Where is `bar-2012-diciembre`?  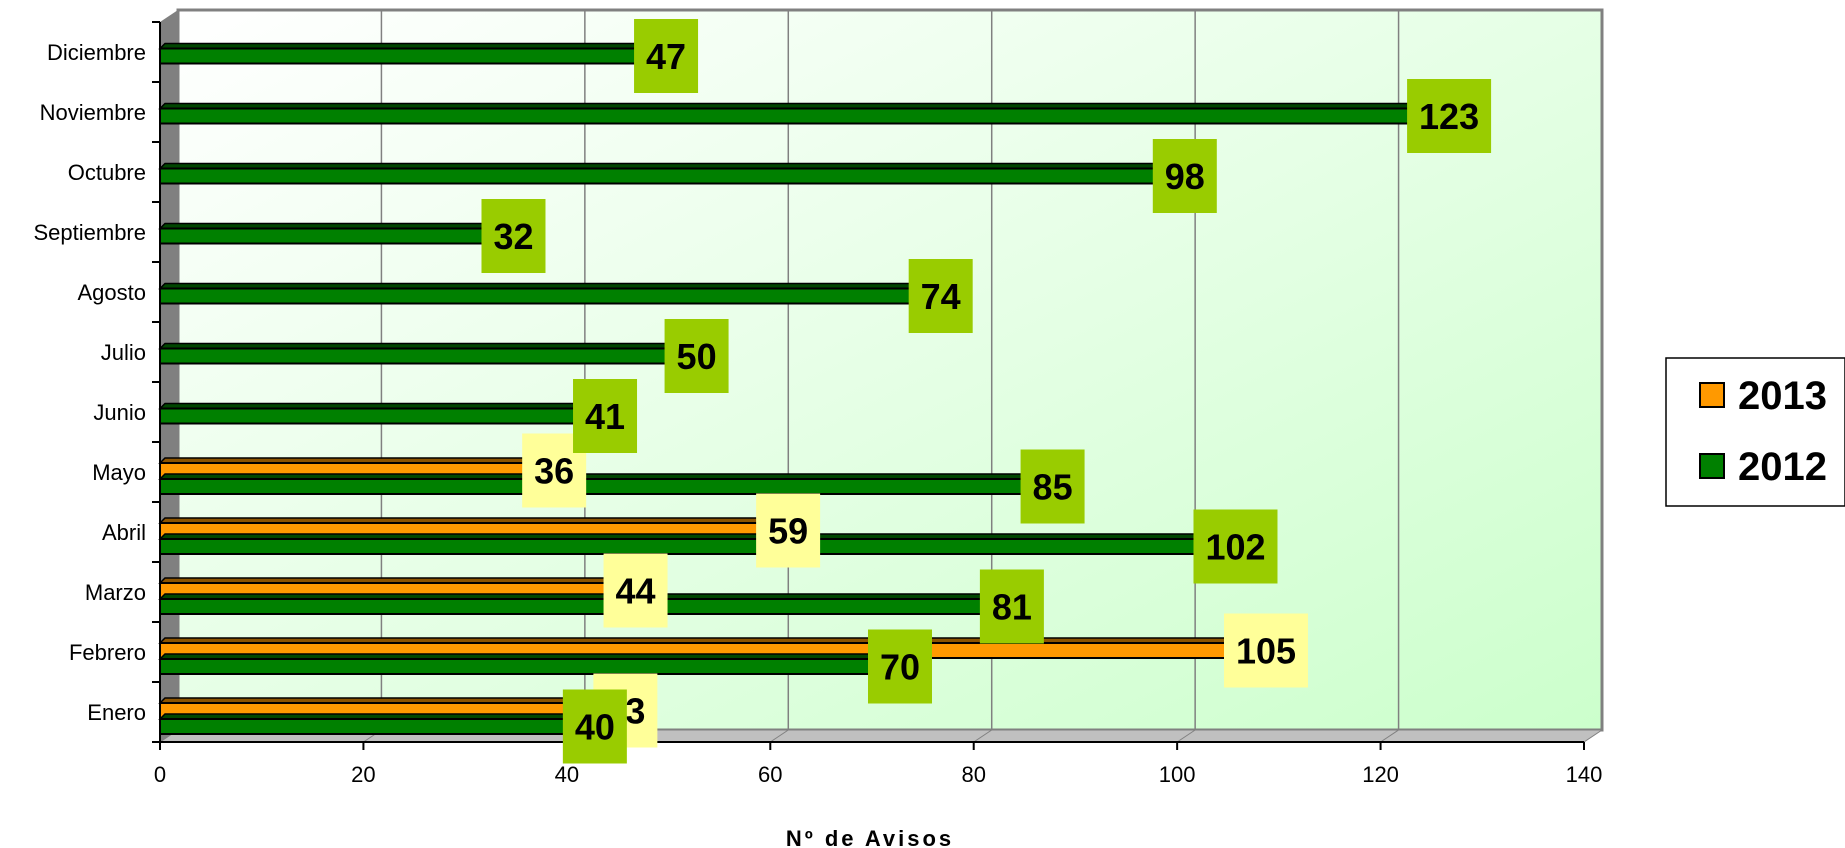 bar-2012-diciembre is located at coordinates (401, 53).